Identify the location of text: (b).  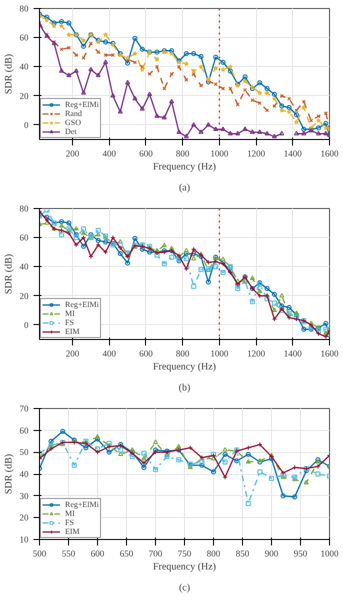
(184, 388).